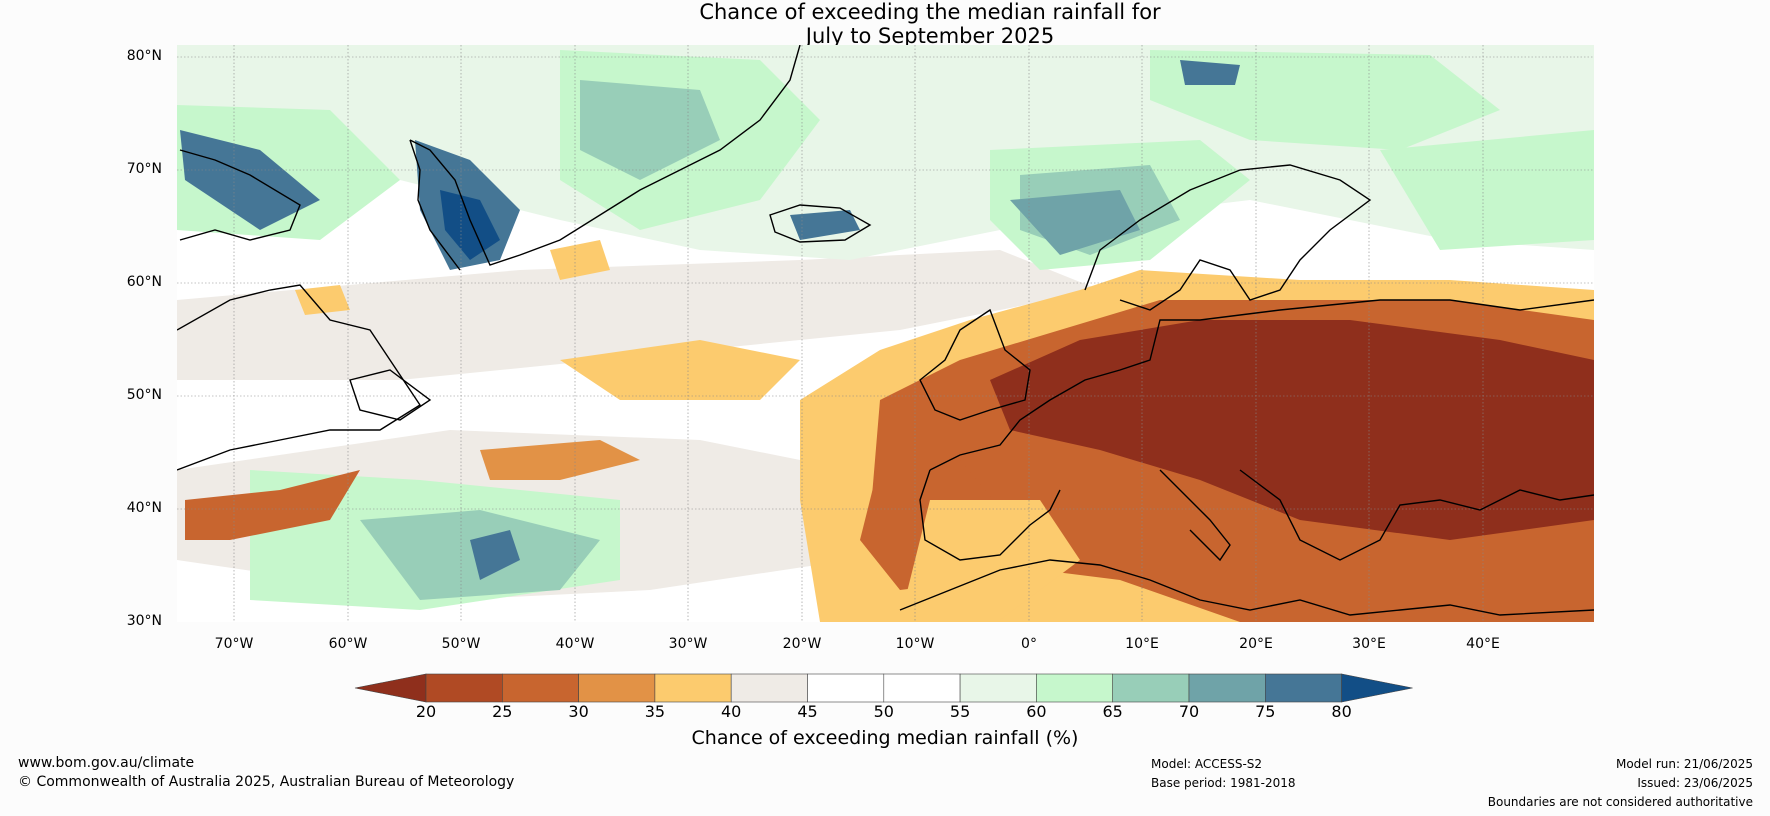 The width and height of the screenshot is (1770, 816). Describe the element at coordinates (1377, 688) in the screenshot. I see `colorbar-arrow-high` at that location.